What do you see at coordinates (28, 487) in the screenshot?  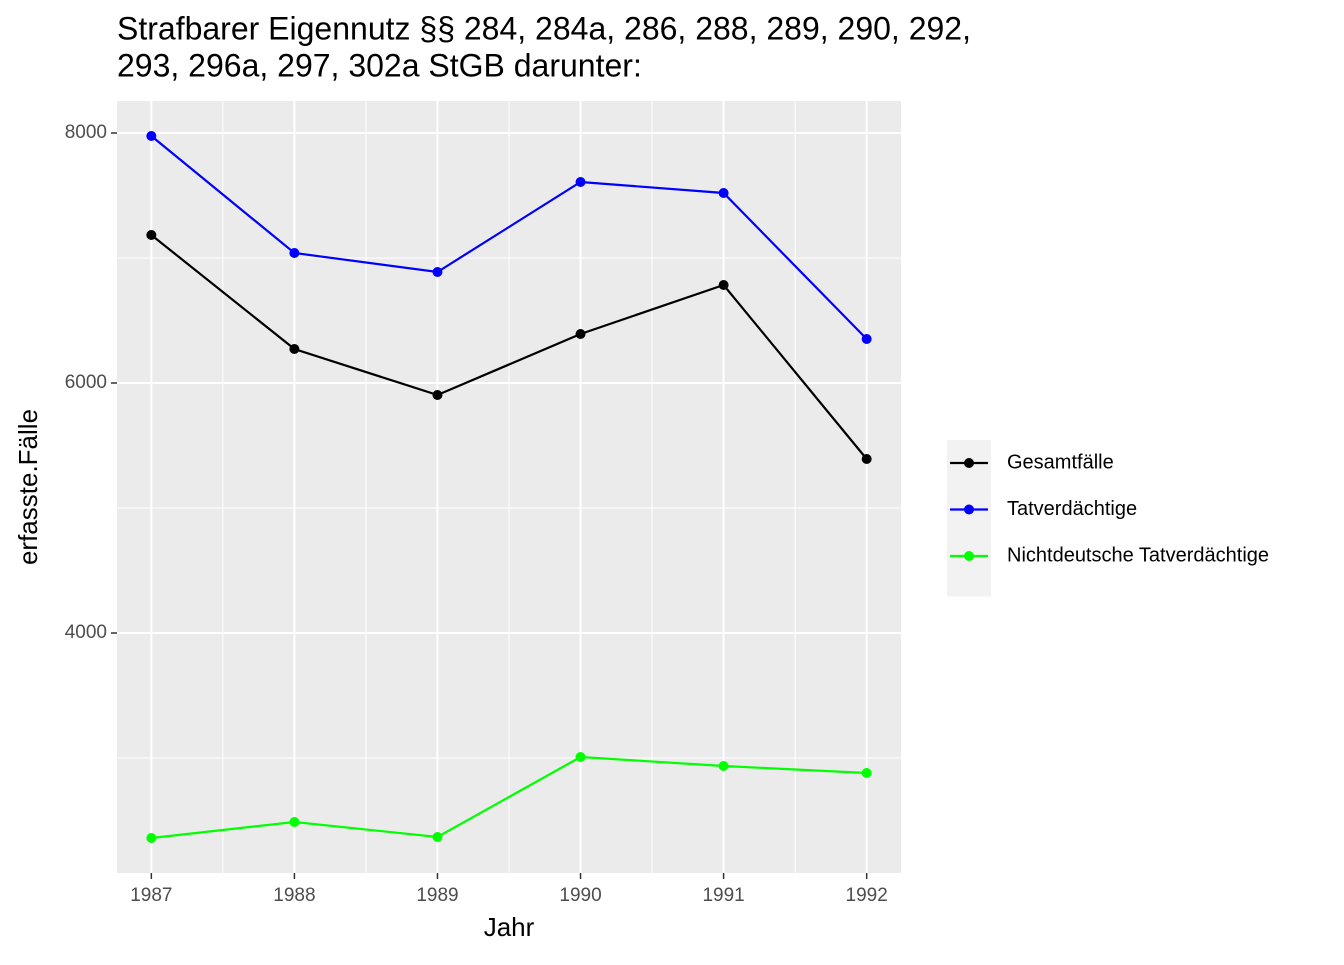 I see `y-axis-label: erfasste.Fälle` at bounding box center [28, 487].